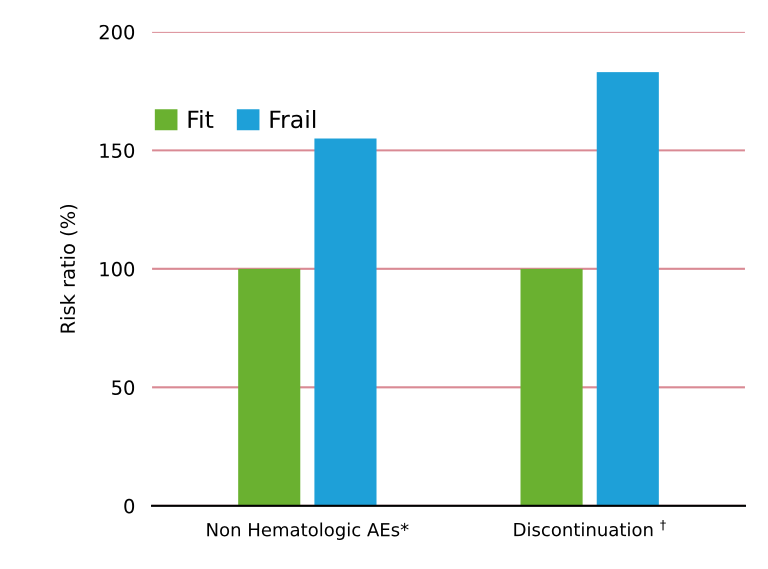 The width and height of the screenshot is (768, 569). Describe the element at coordinates (117, 150) in the screenshot. I see `y-tick-label: 150` at that location.